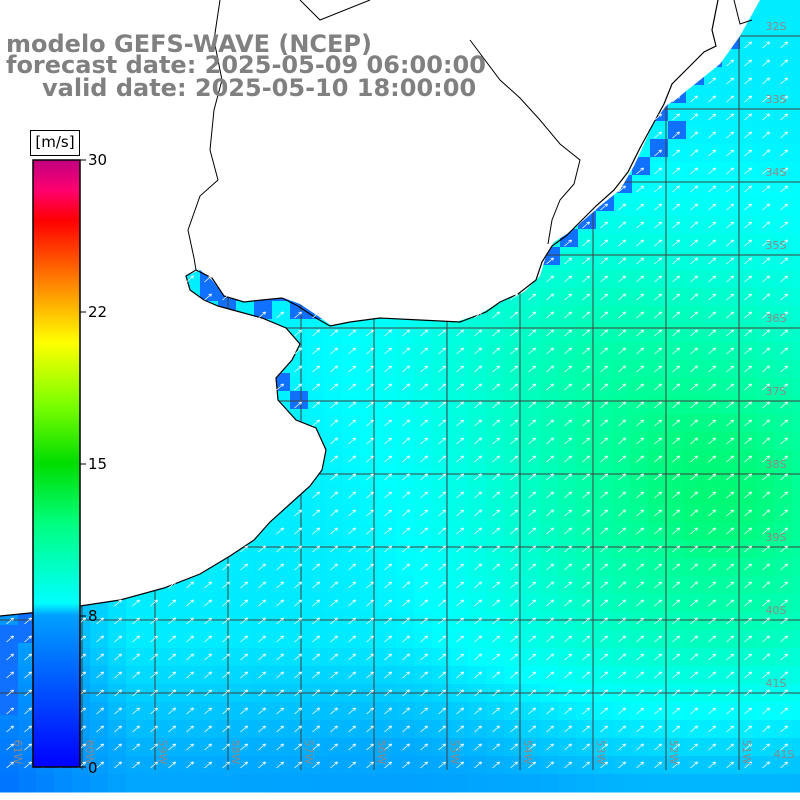  I want to click on latitude-label: 32S, so click(776, 26).